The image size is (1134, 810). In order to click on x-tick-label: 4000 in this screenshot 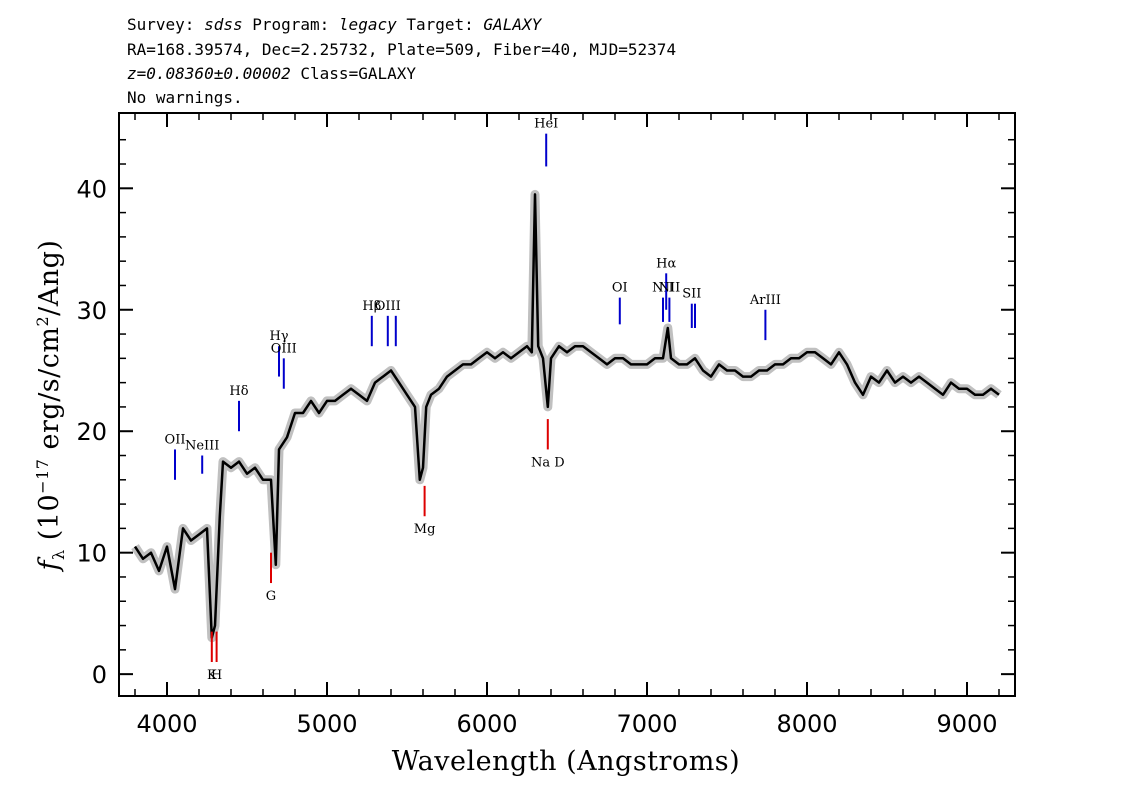, I will do `click(166, 724)`.